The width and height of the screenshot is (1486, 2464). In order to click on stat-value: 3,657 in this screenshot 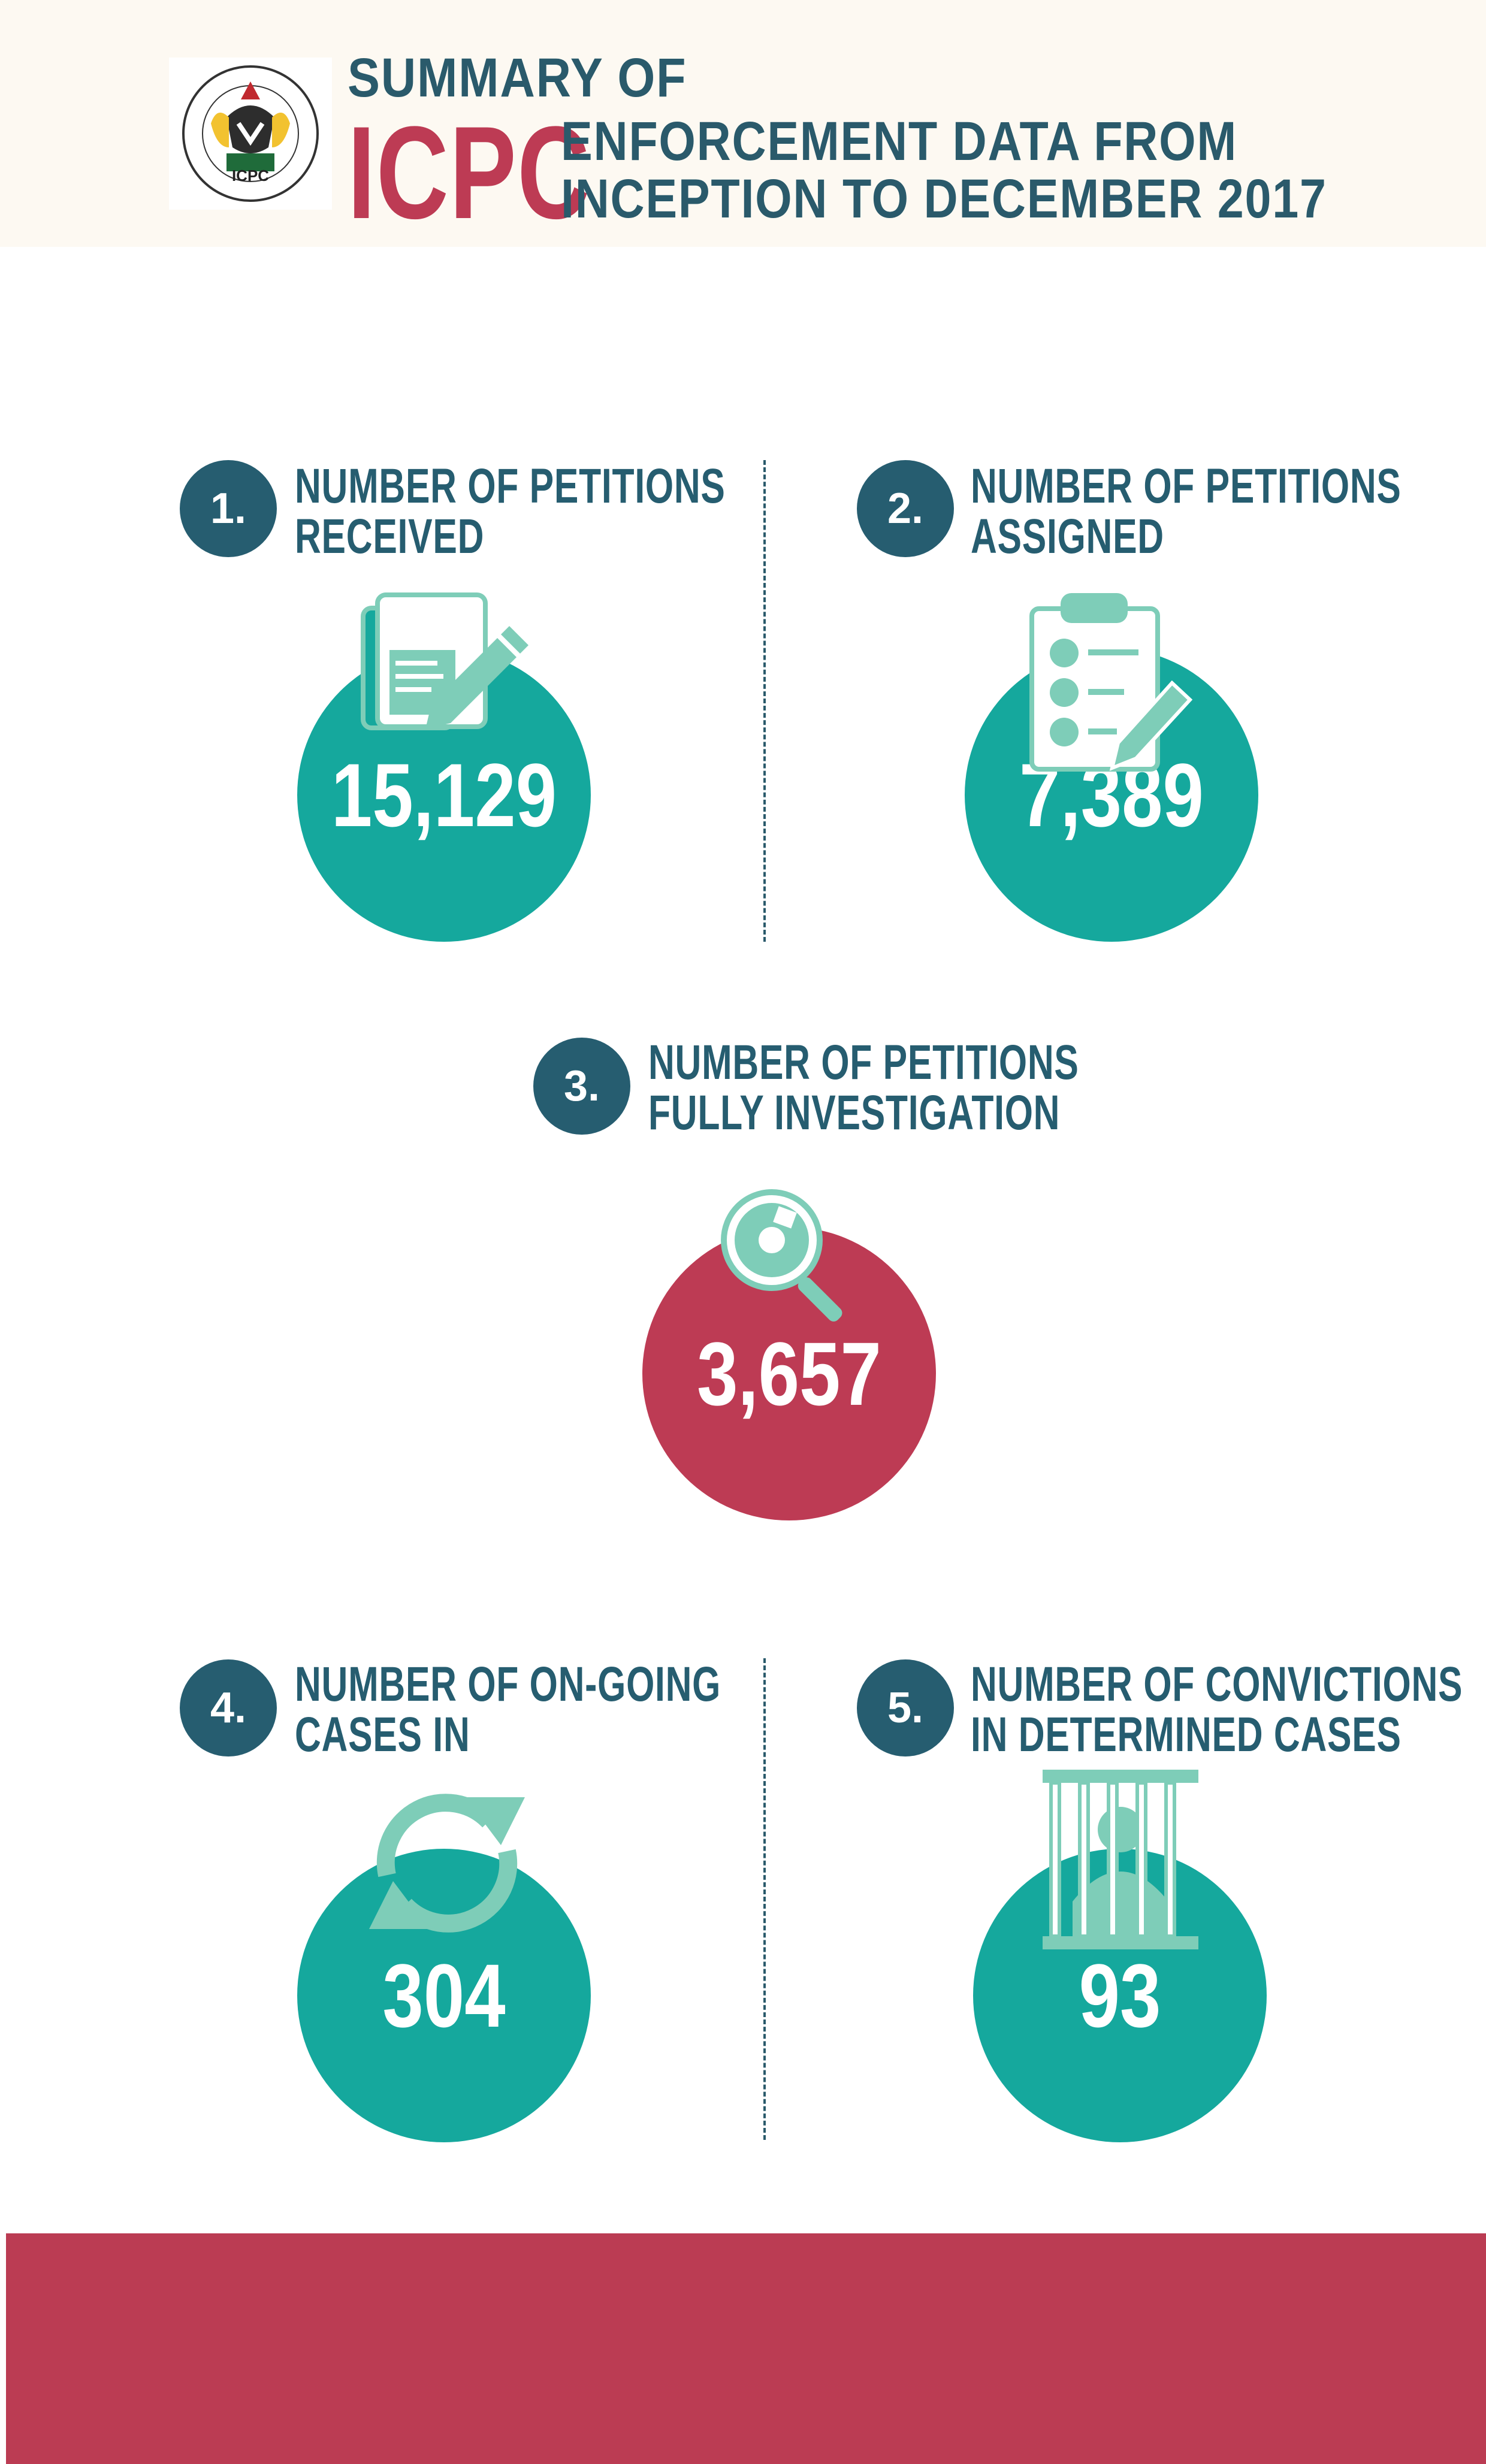, I will do `click(789, 1373)`.